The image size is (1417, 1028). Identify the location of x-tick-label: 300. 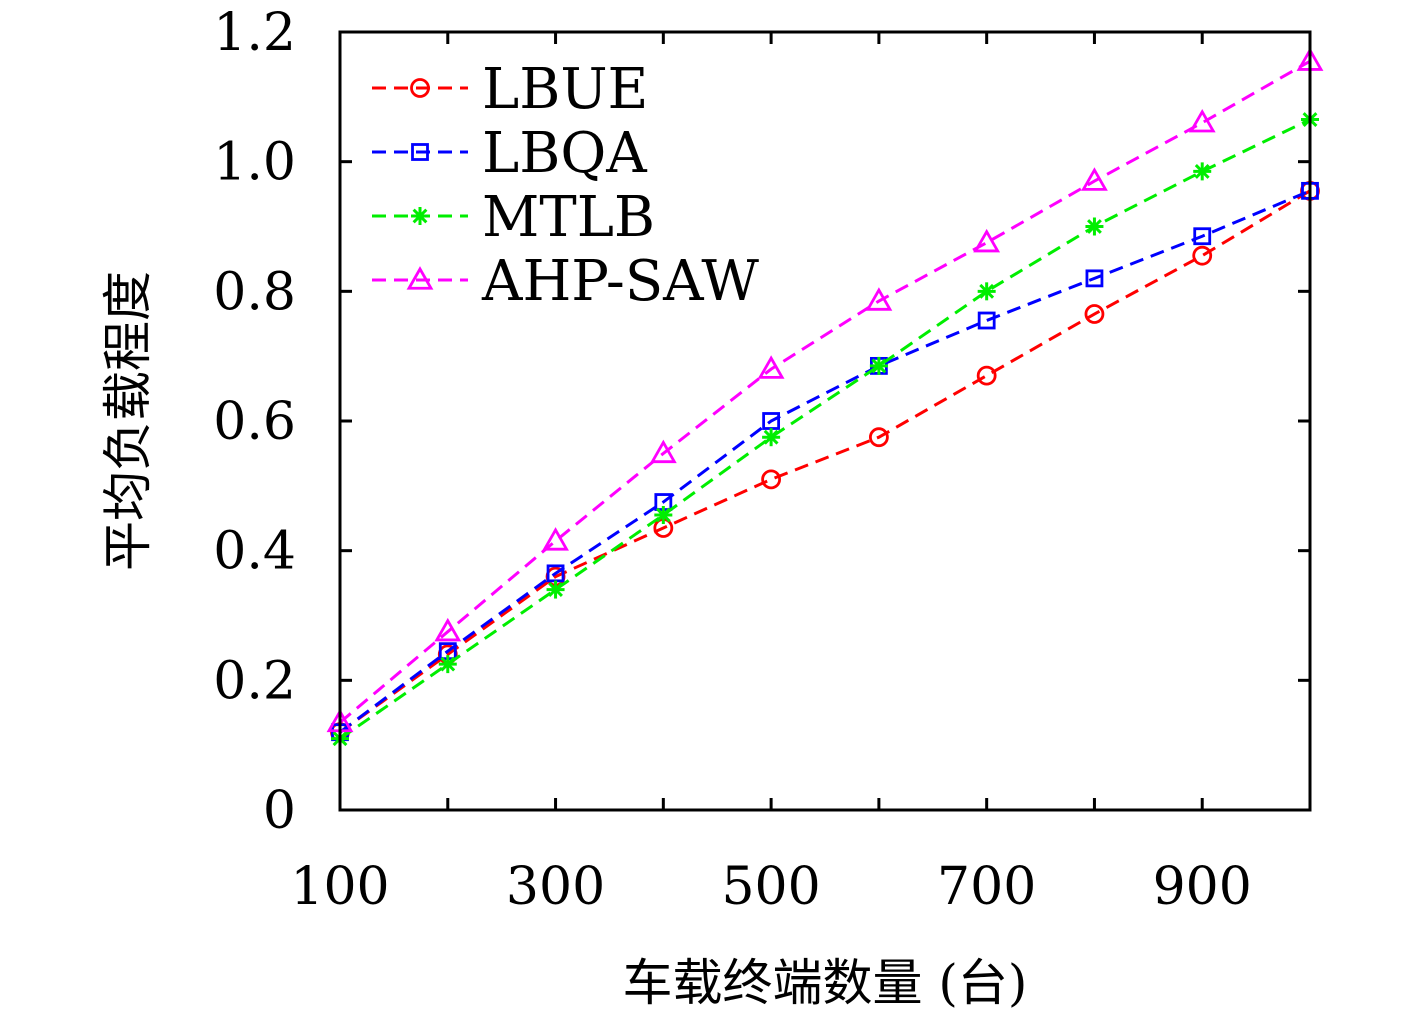
(555, 887).